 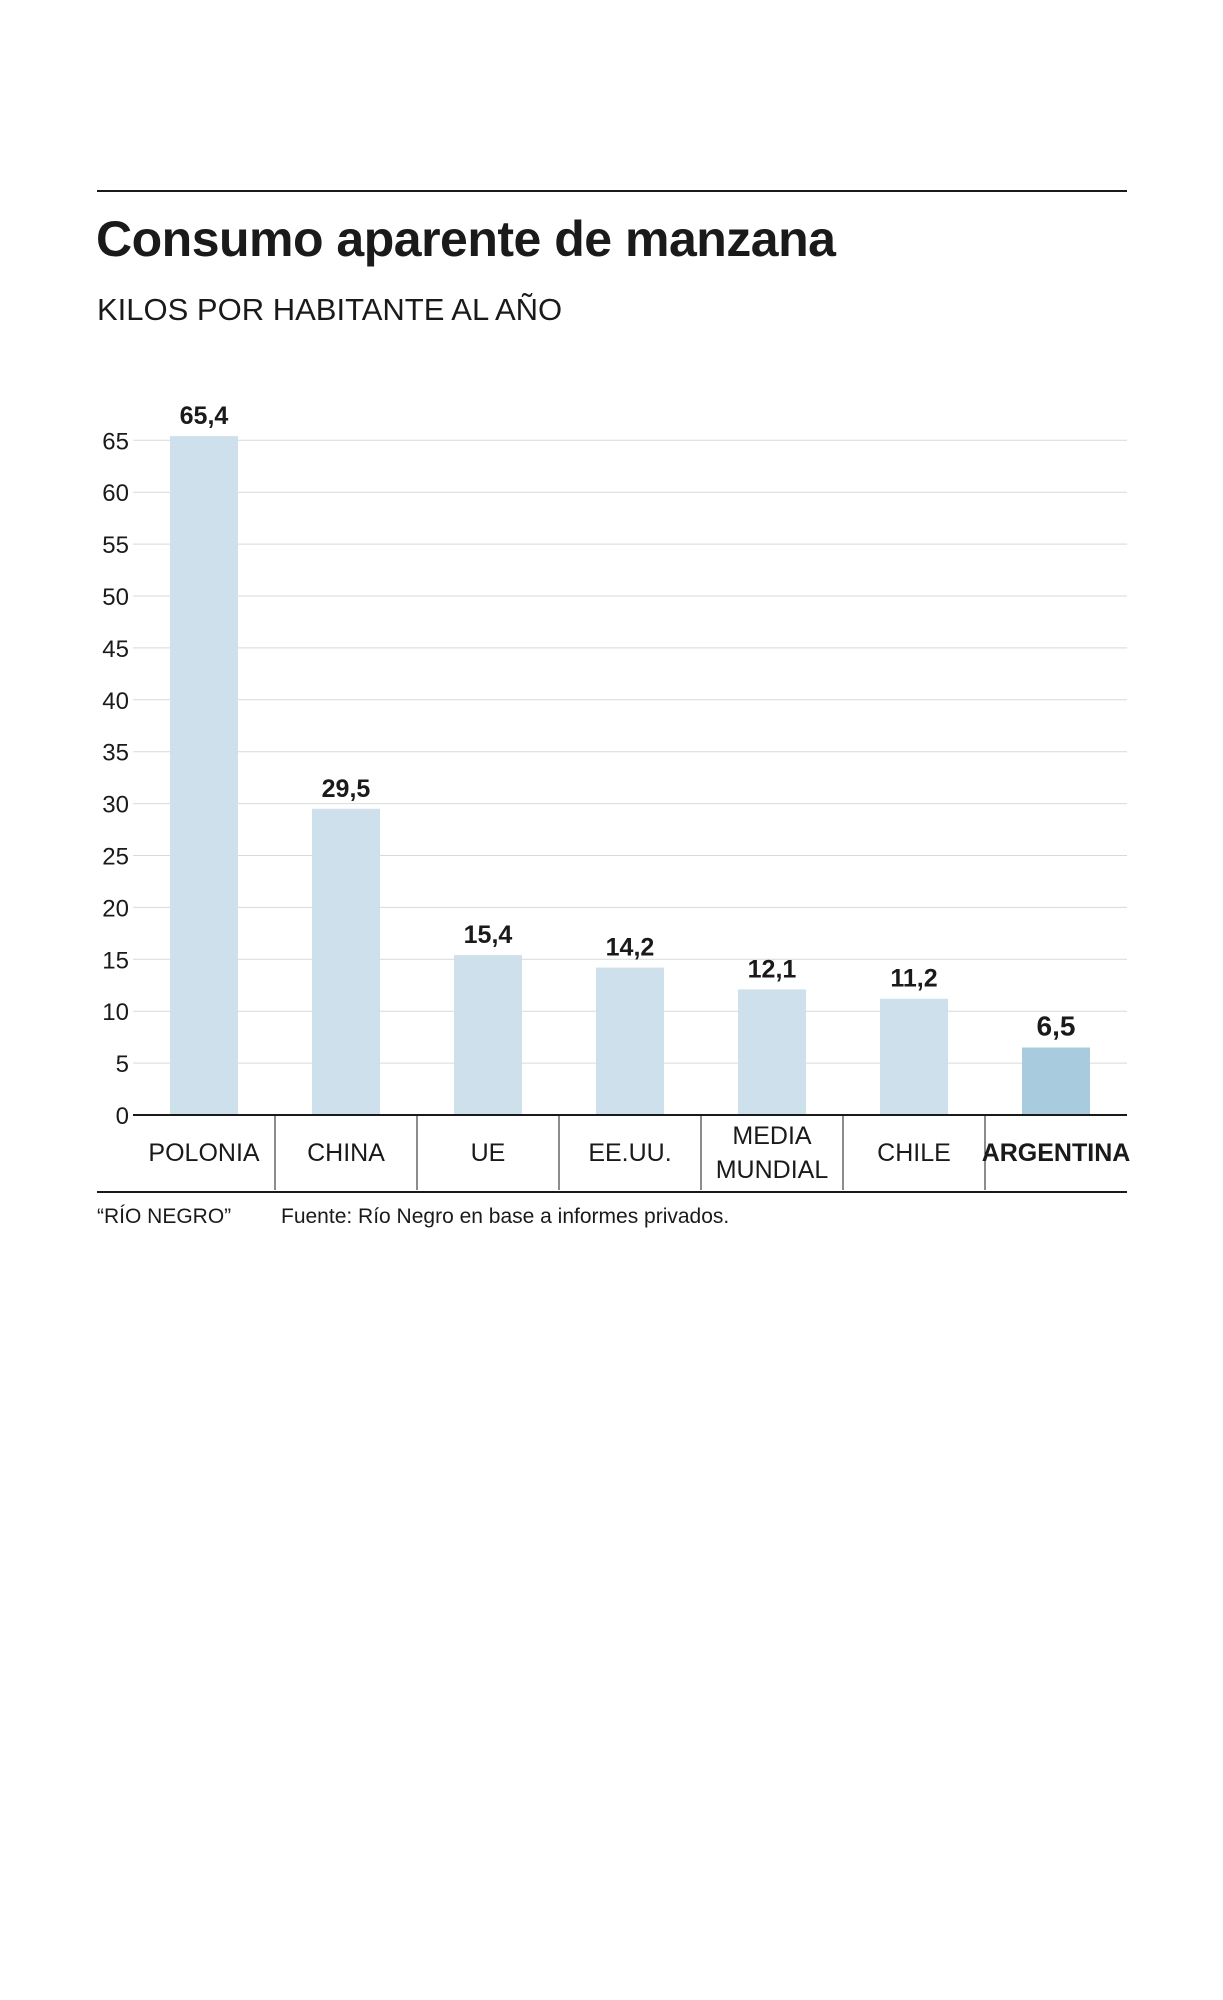 What do you see at coordinates (1056, 1153) in the screenshot?
I see `x-tick-label: ARGENTINA` at bounding box center [1056, 1153].